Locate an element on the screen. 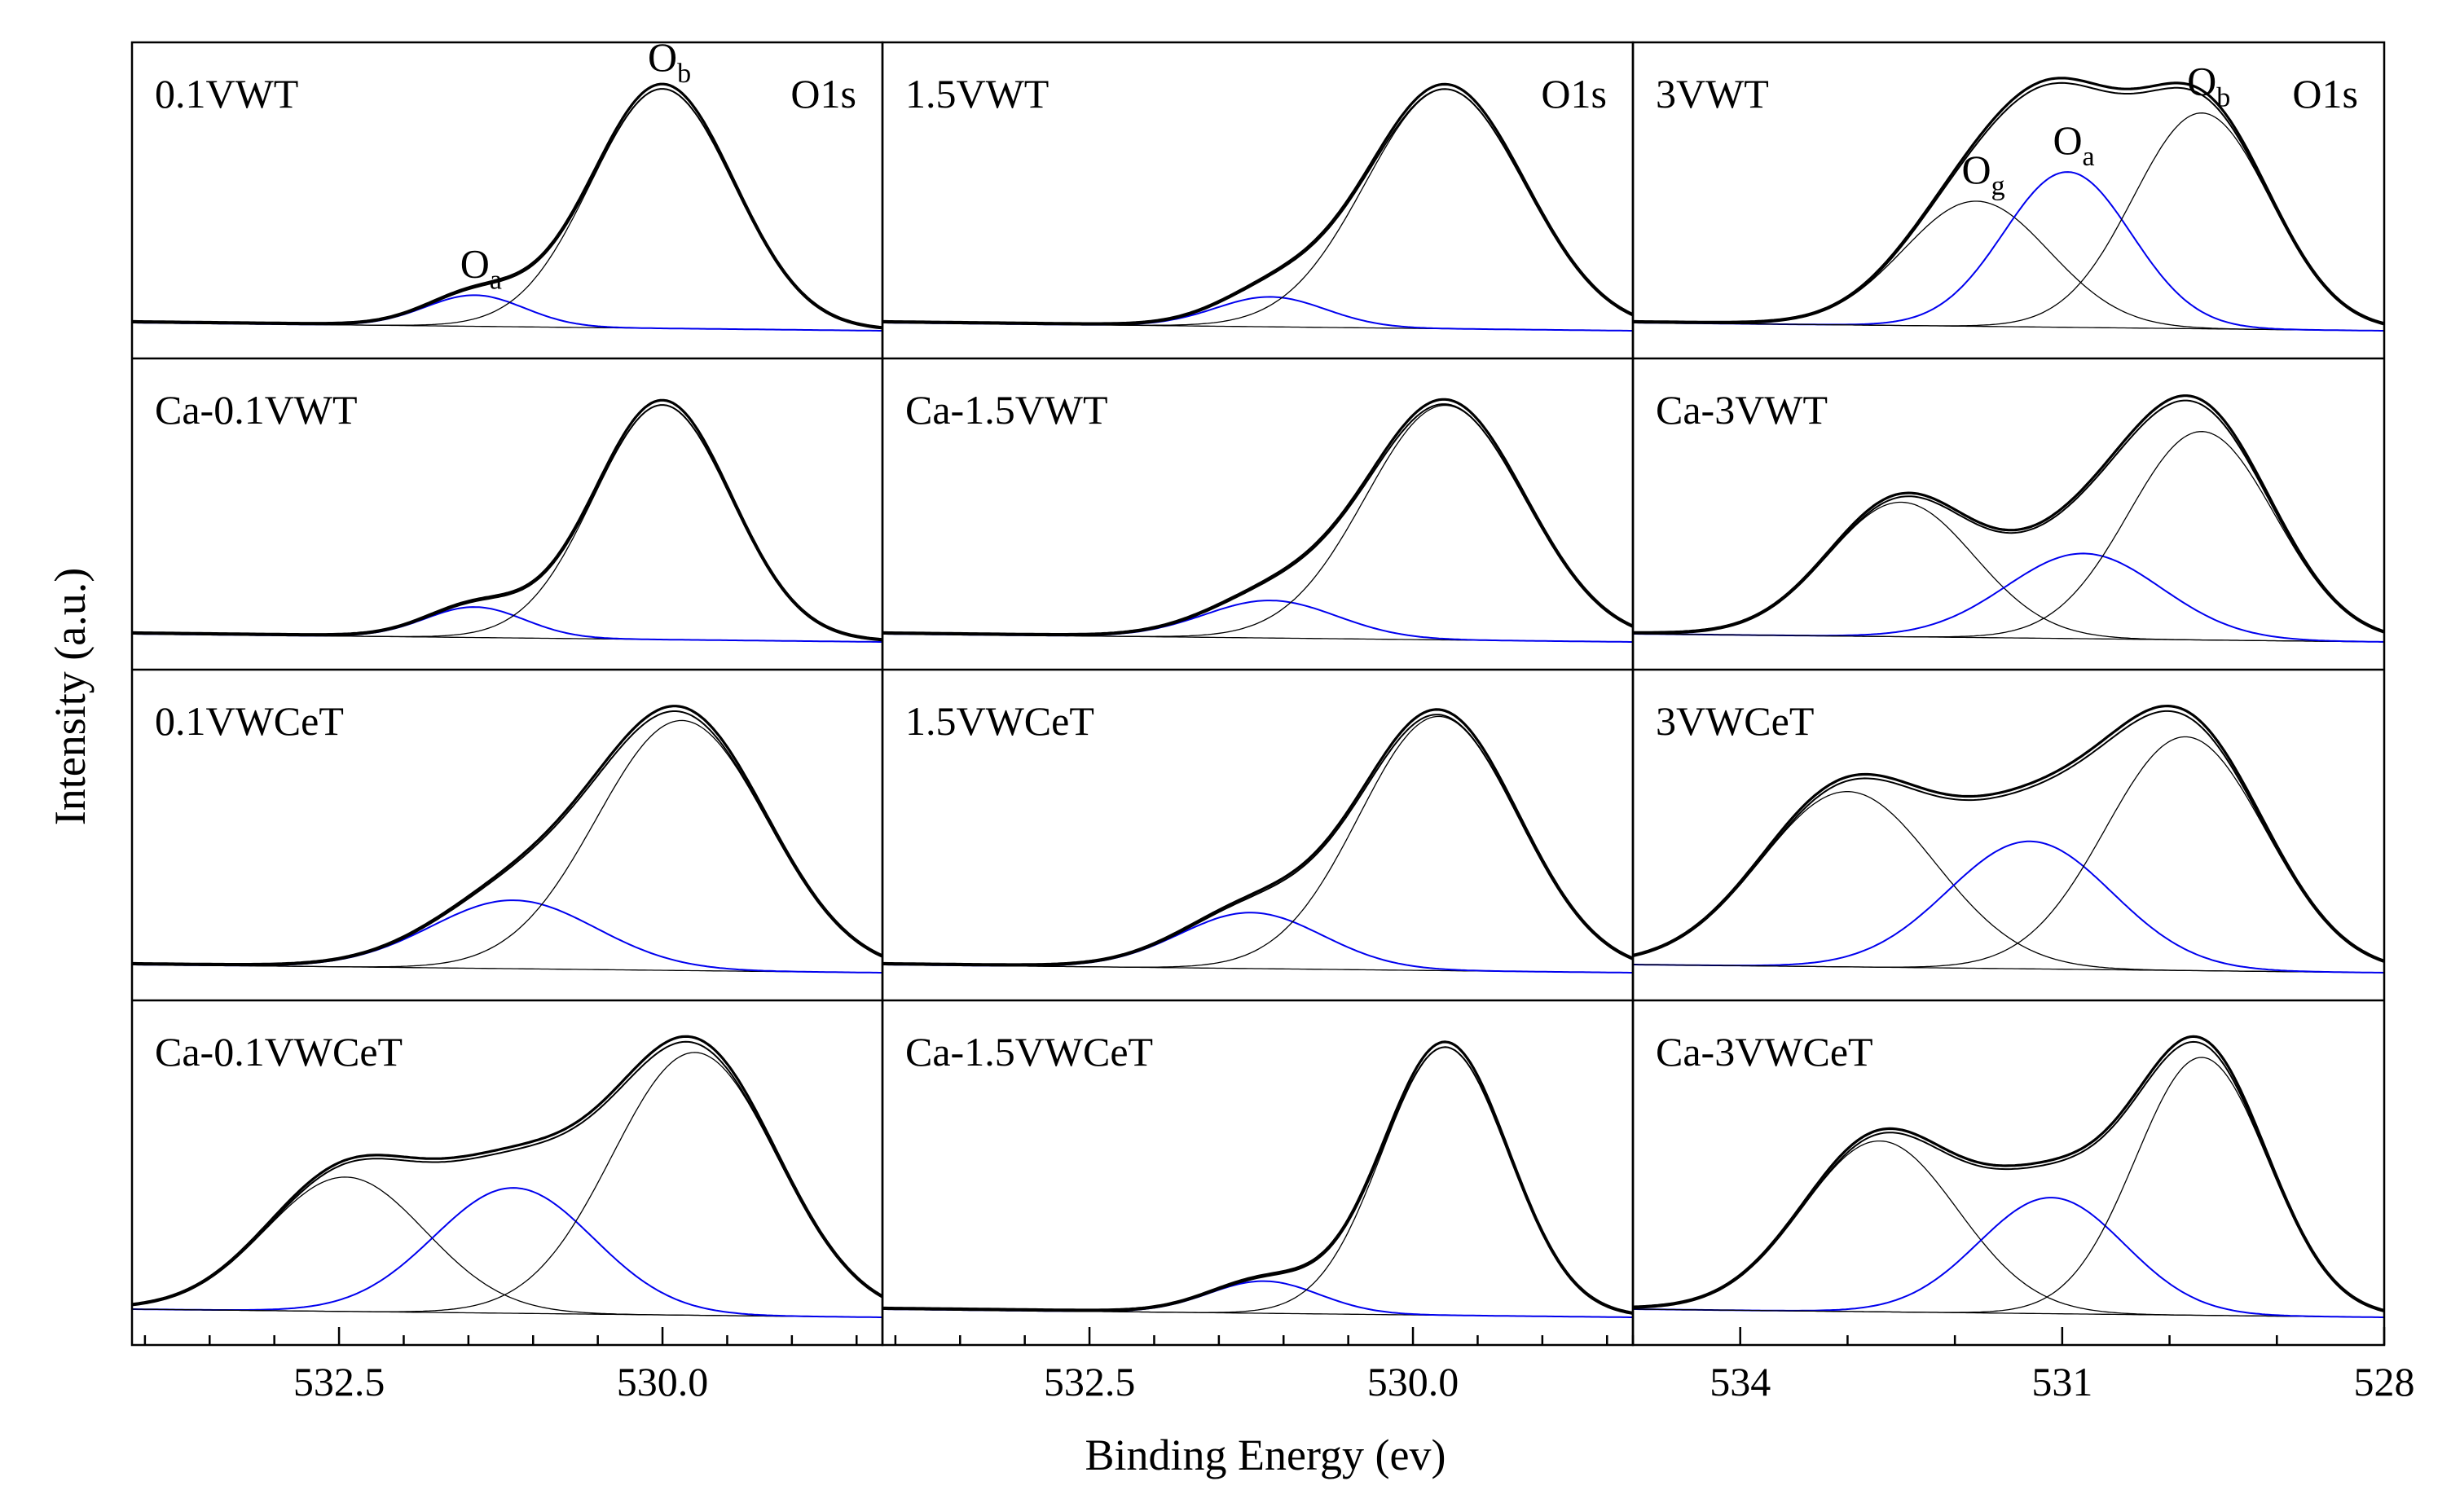 The image size is (2451, 1512). spectrum-panel-col3-row1: 3VWT O1s Og Oa Ob is located at coordinates (2009, 195).